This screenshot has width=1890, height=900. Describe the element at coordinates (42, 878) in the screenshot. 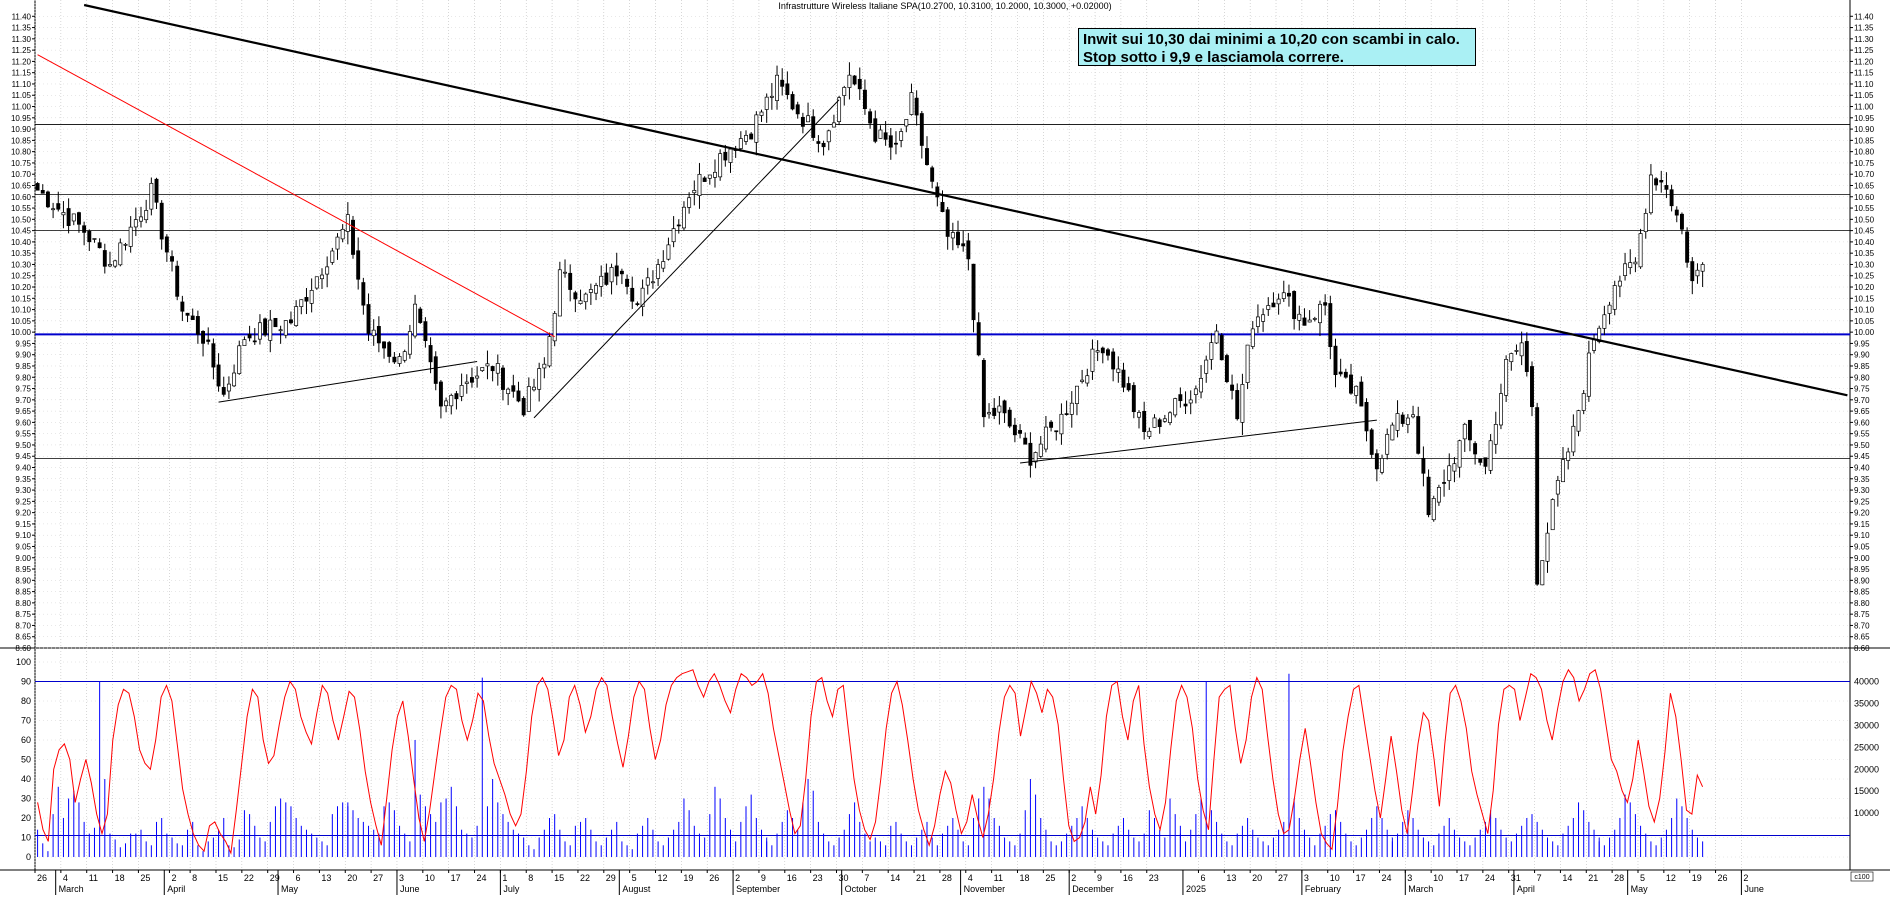

I see `date-tick-label: 26` at that location.